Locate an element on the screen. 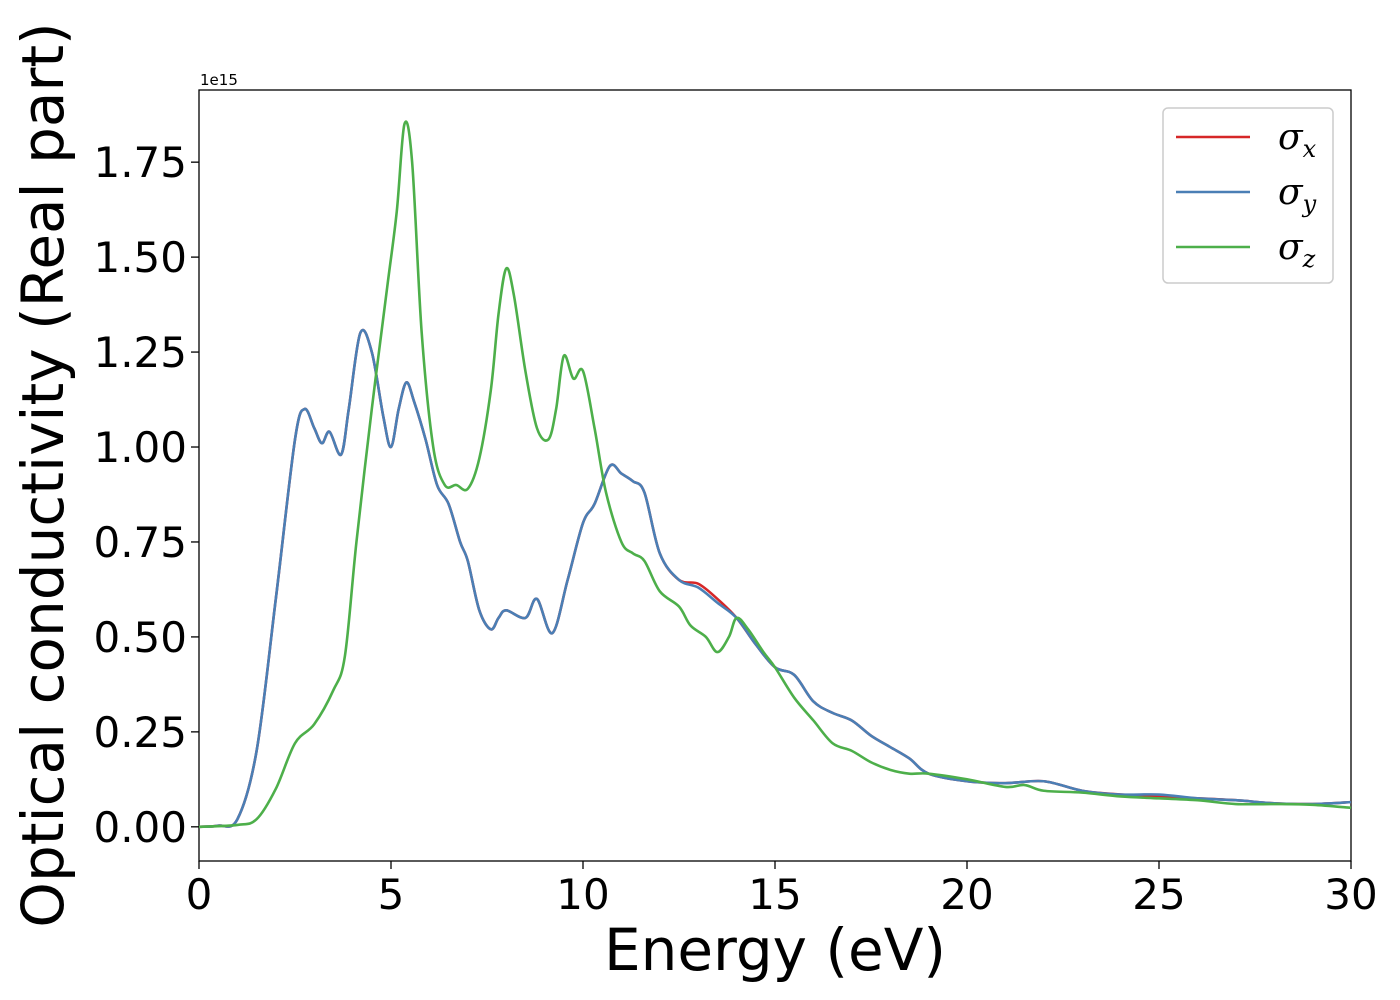  y-tick-label: 0.25 is located at coordinates (140, 732).